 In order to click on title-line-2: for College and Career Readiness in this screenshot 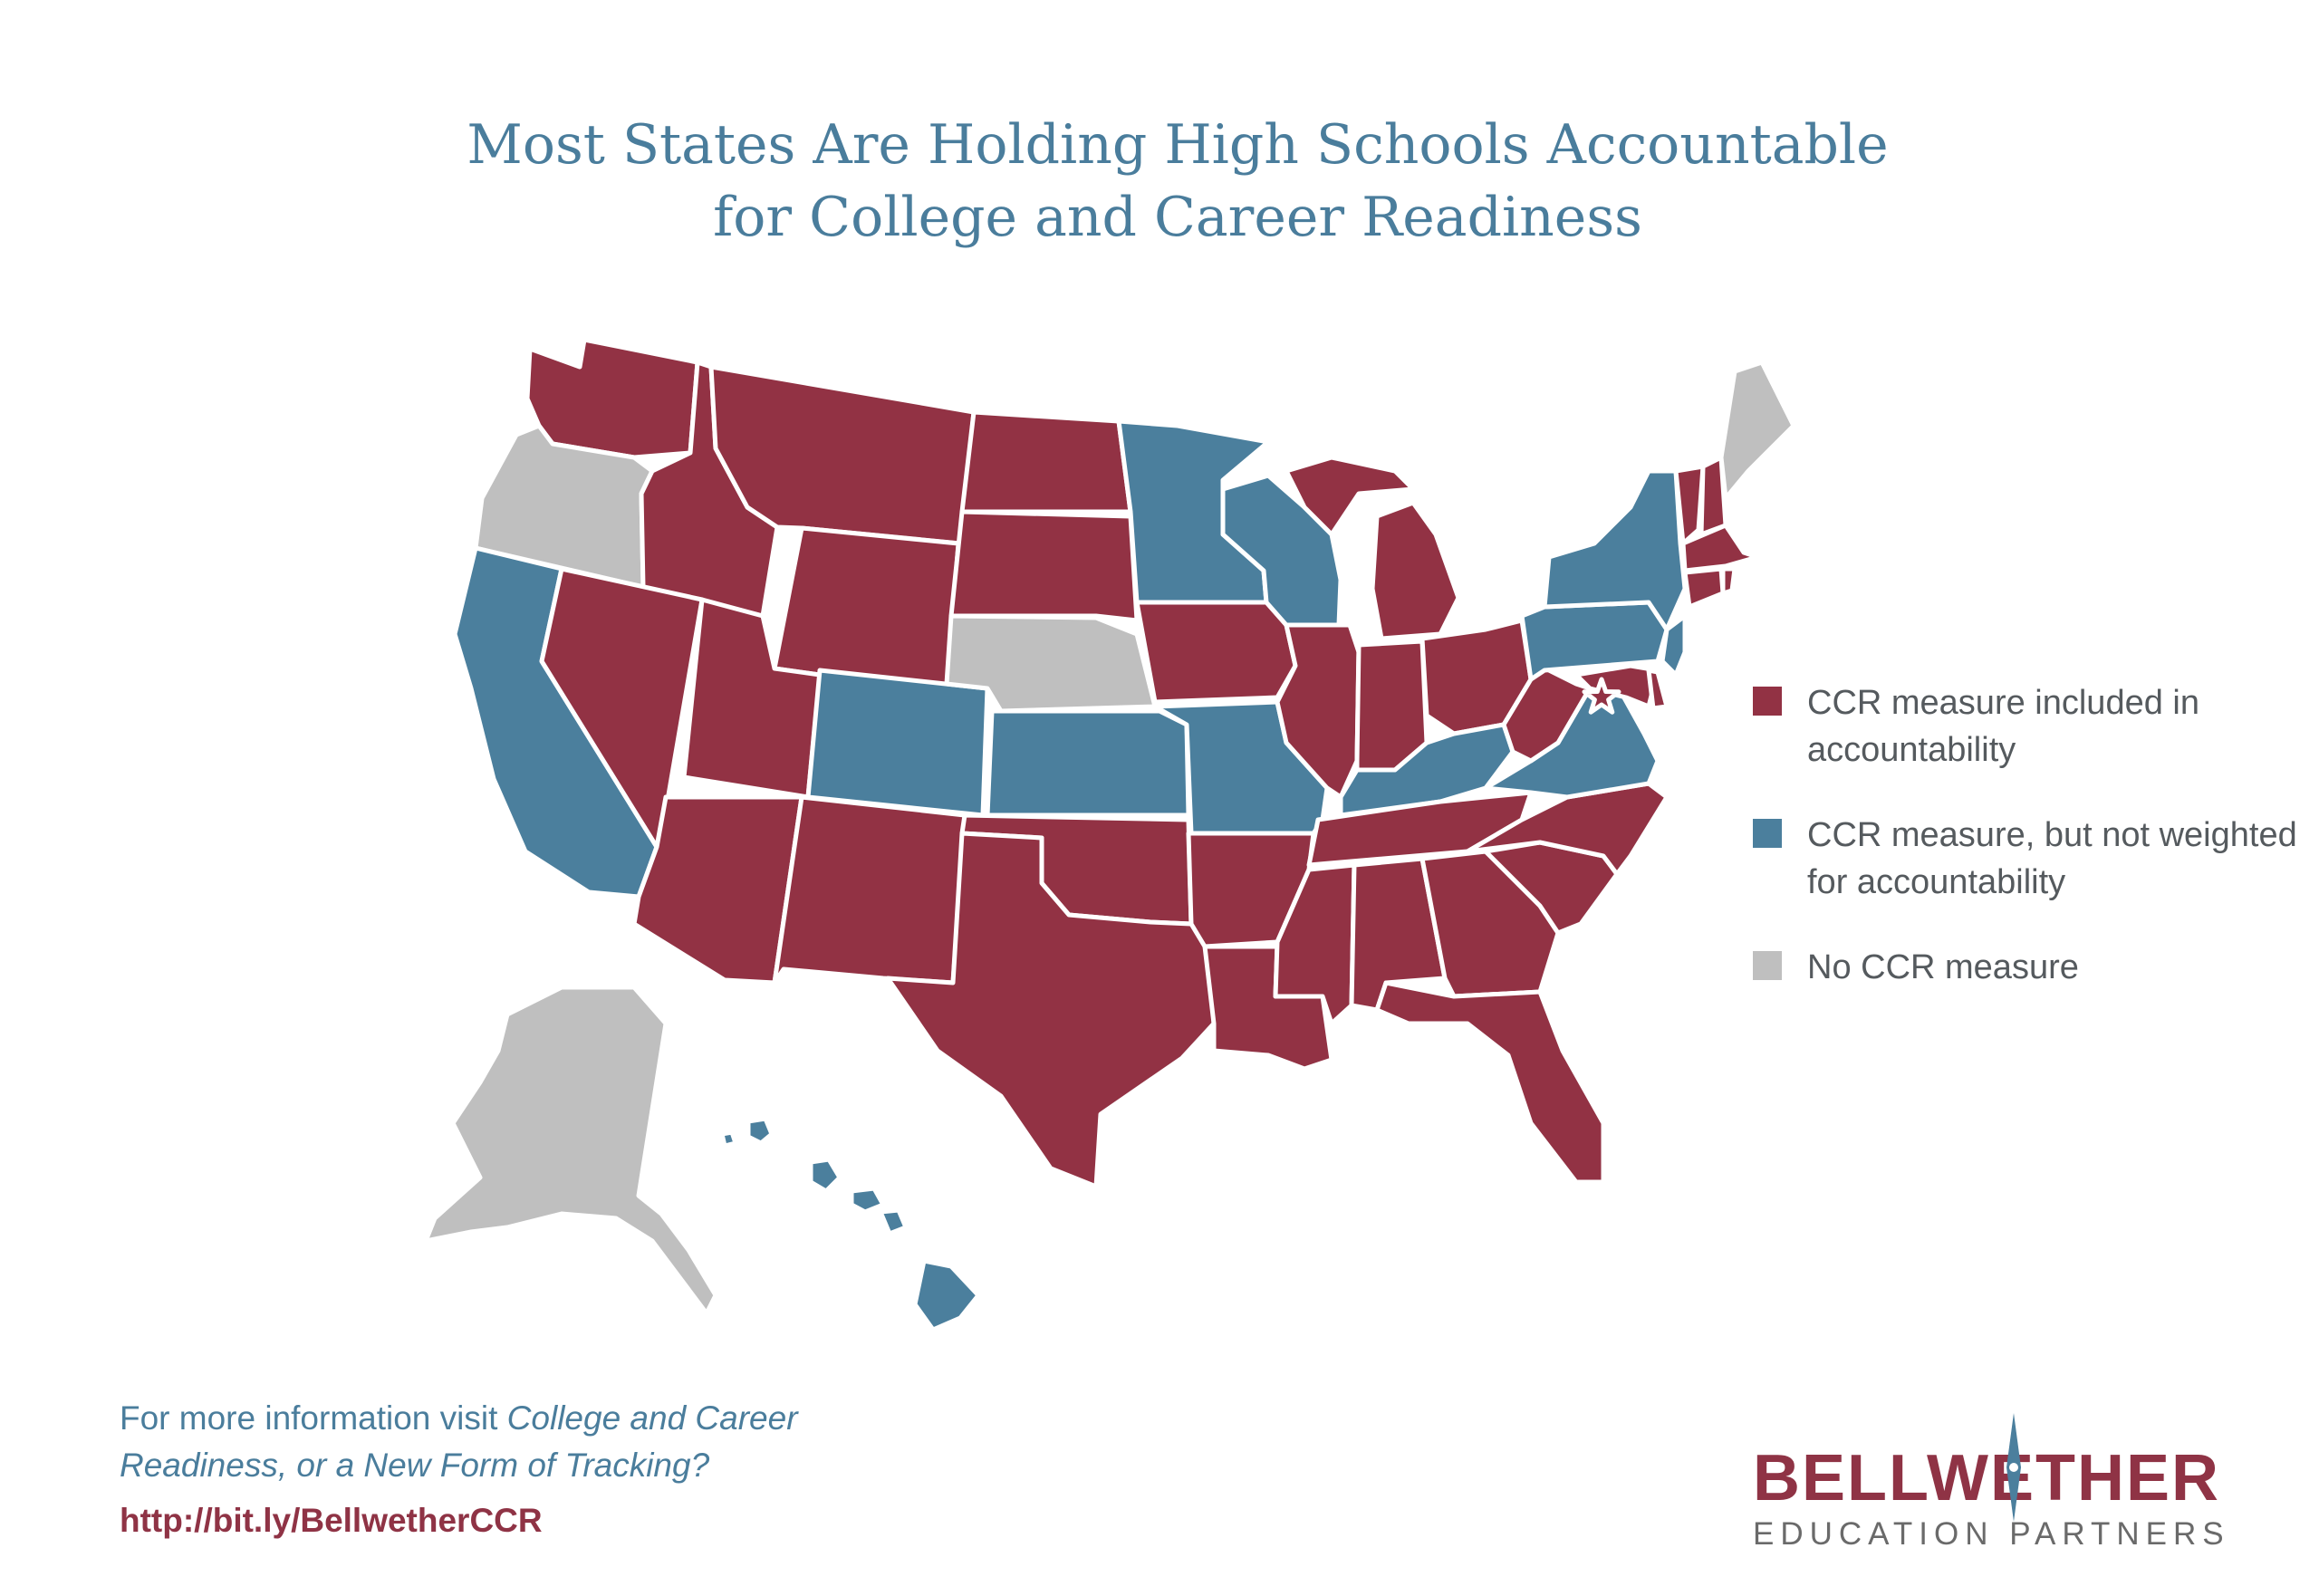, I will do `click(1177, 217)`.